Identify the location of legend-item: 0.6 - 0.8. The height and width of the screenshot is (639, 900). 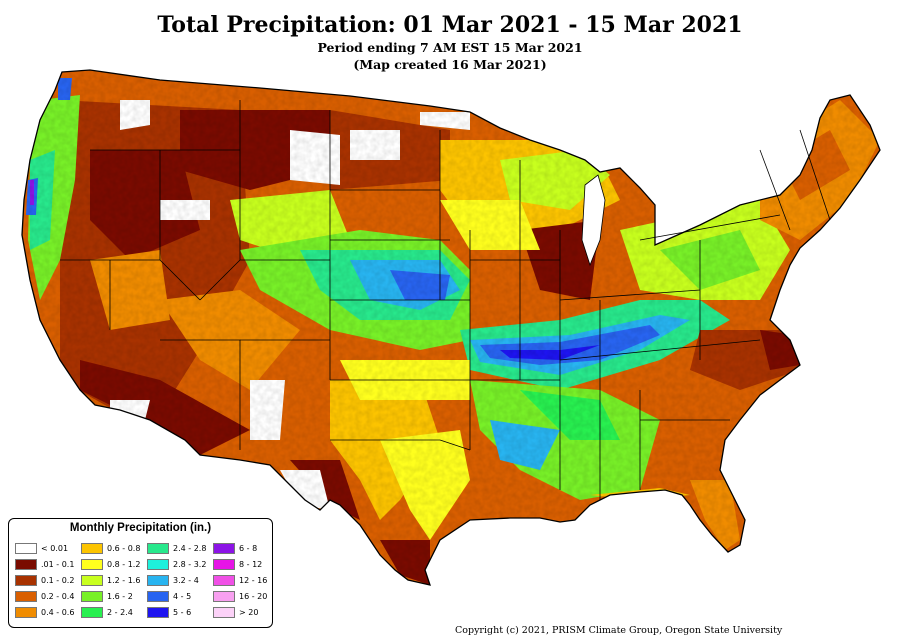
(114, 549).